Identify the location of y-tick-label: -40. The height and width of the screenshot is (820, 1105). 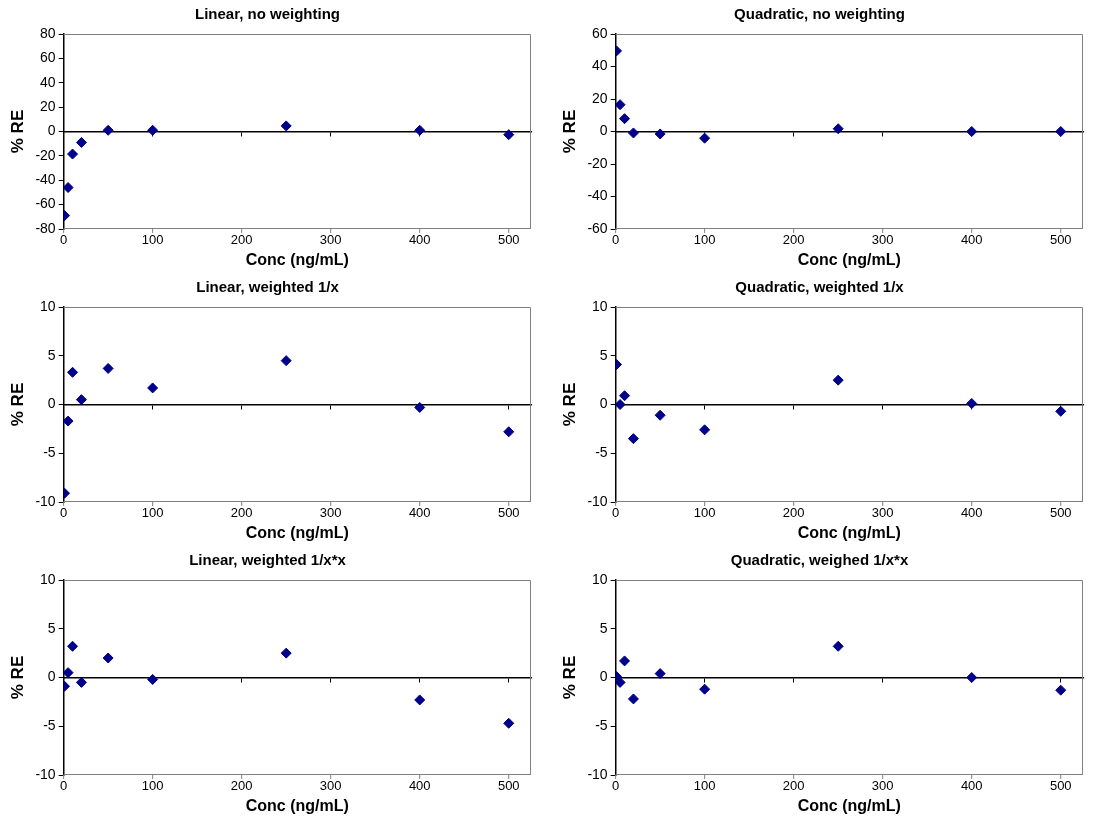
(597, 195).